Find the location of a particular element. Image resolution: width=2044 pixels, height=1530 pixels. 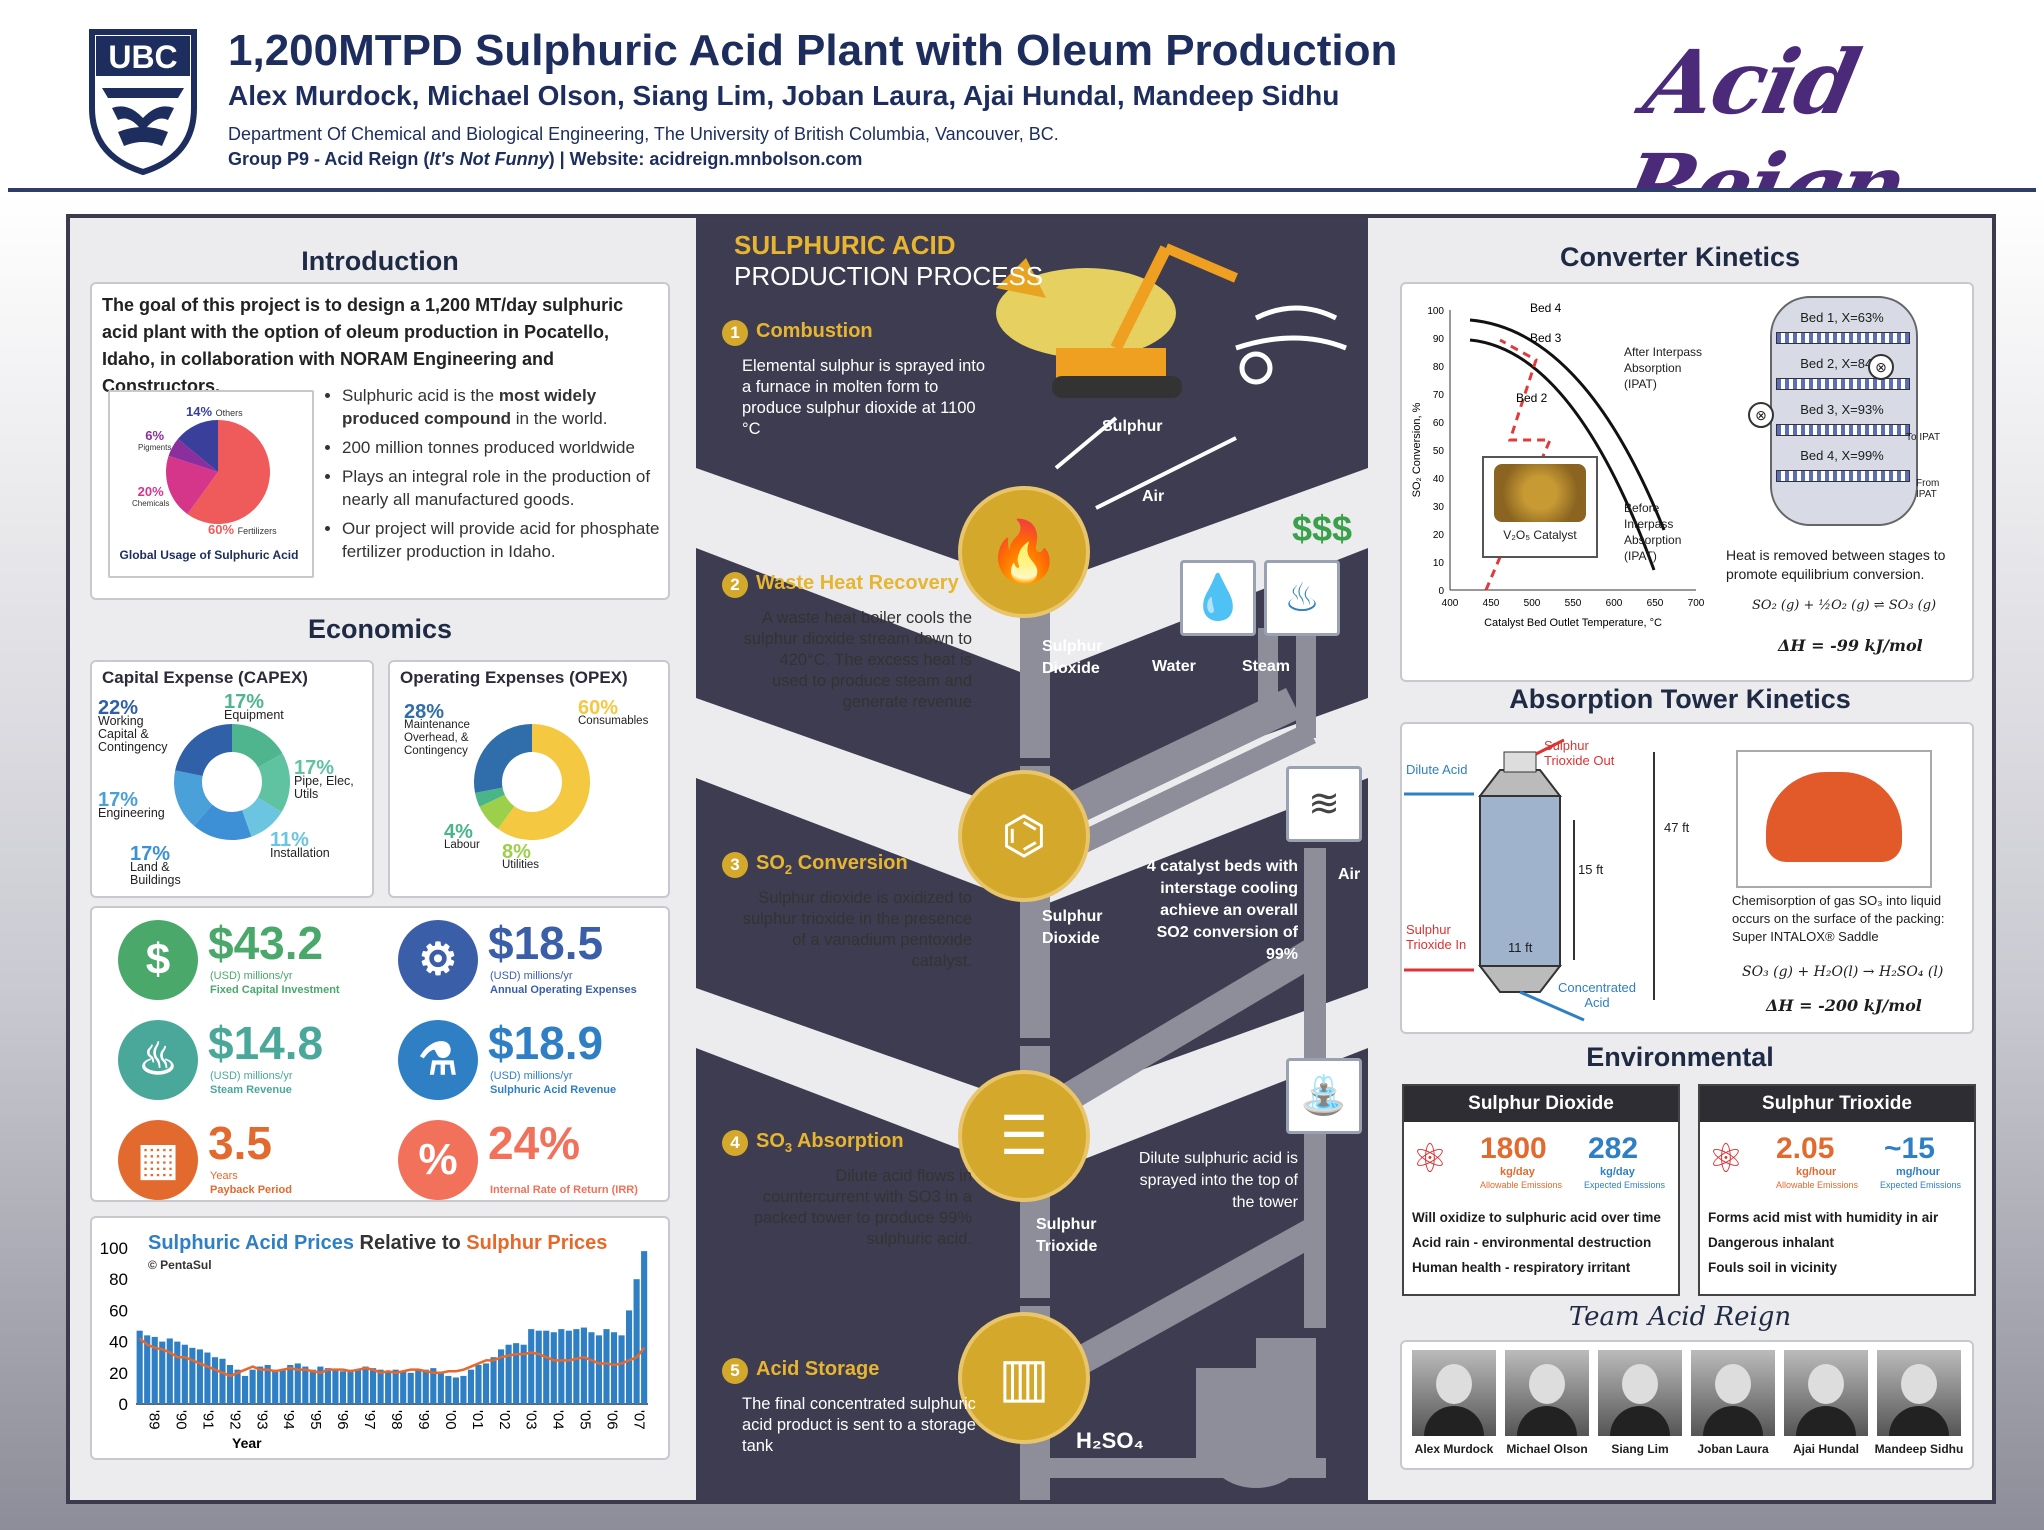

team-member-name: Ajai Hundal is located at coordinates (1825, 1449).